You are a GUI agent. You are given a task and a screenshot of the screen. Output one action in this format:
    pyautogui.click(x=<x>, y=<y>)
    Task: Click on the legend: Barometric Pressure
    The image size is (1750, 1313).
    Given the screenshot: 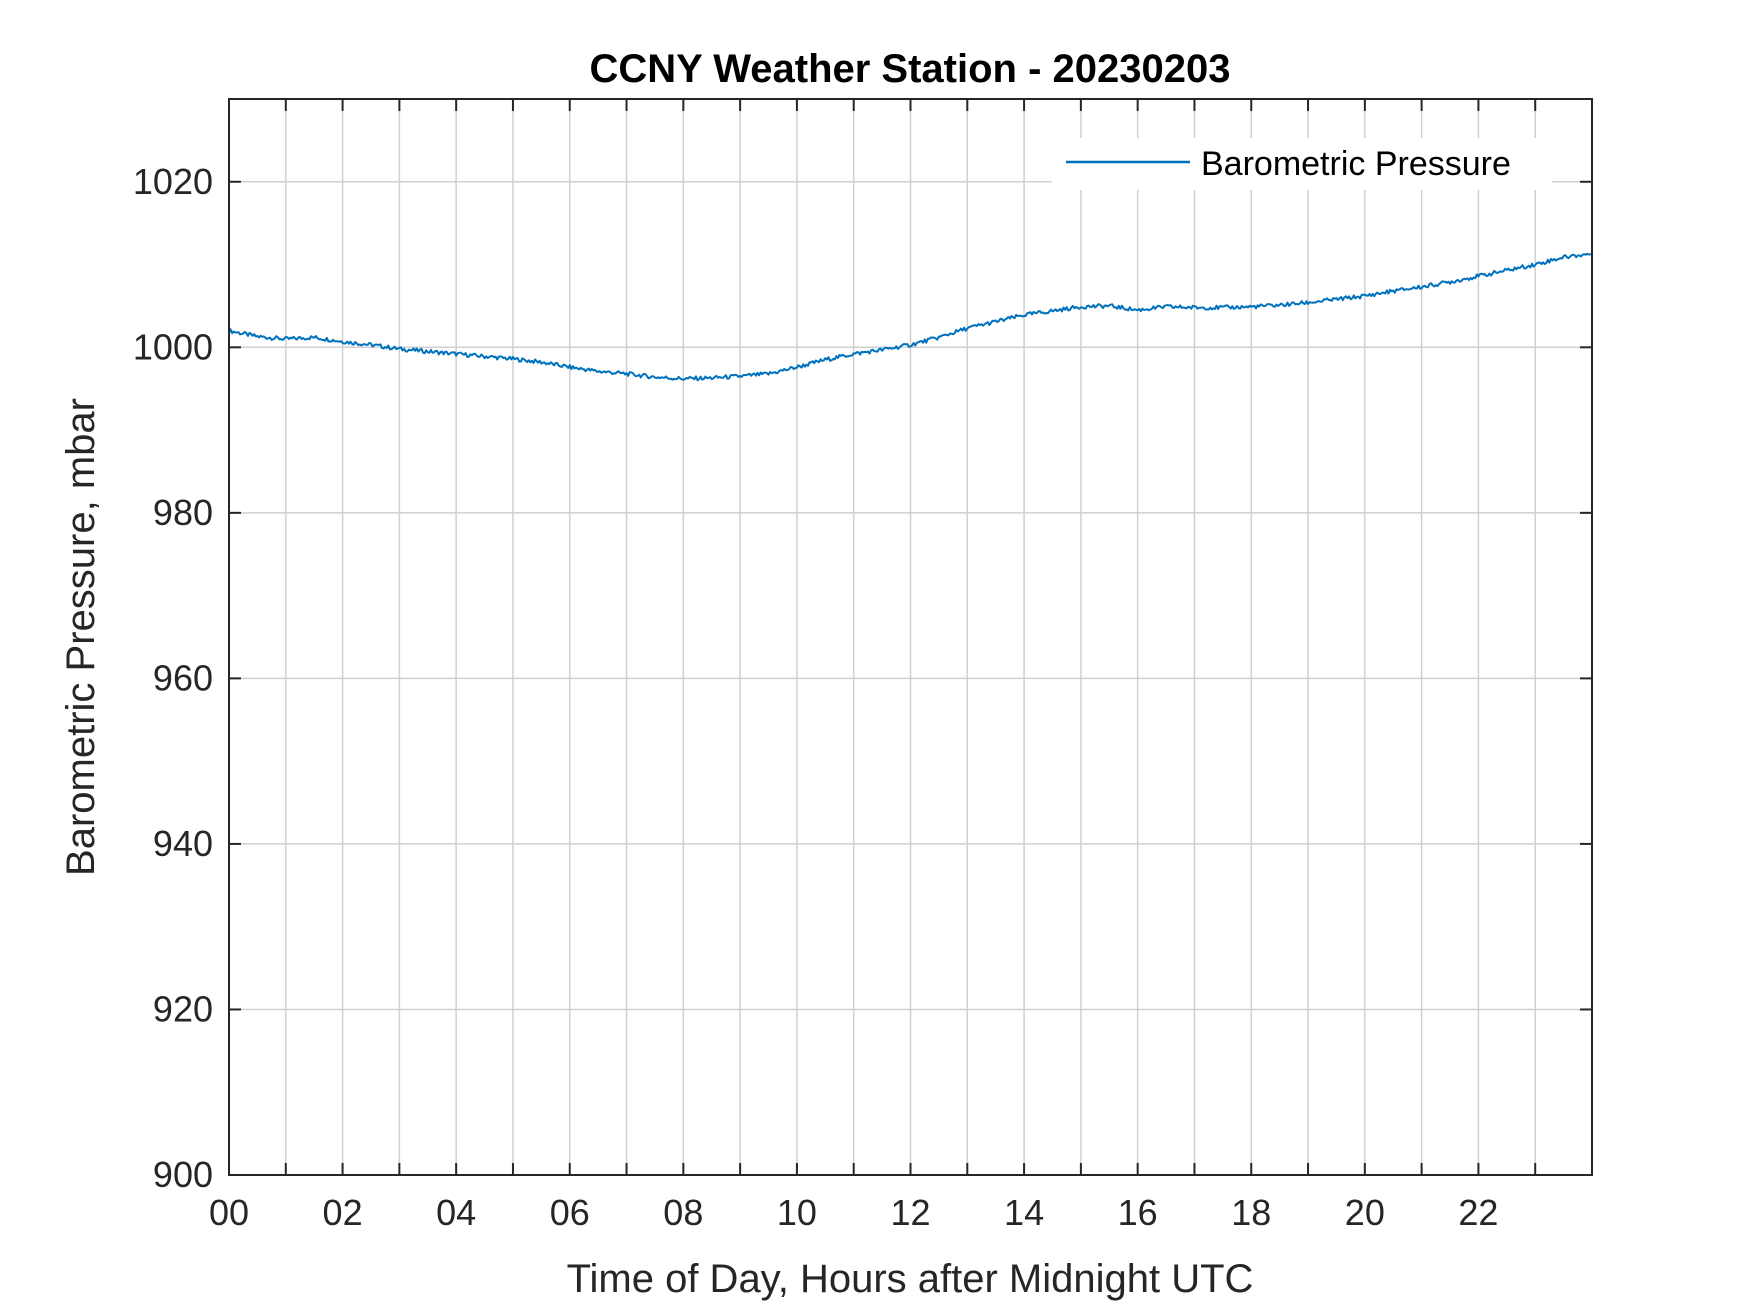 What is the action you would take?
    pyautogui.click(x=1302, y=164)
    